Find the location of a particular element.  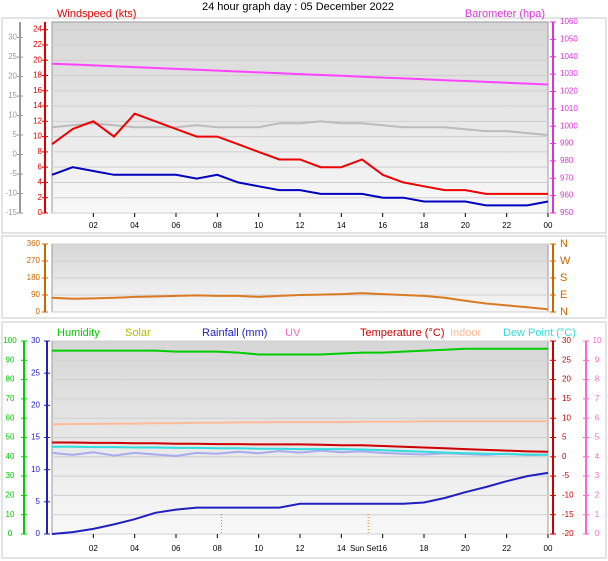

y-tick-label: 990 is located at coordinates (567, 143).